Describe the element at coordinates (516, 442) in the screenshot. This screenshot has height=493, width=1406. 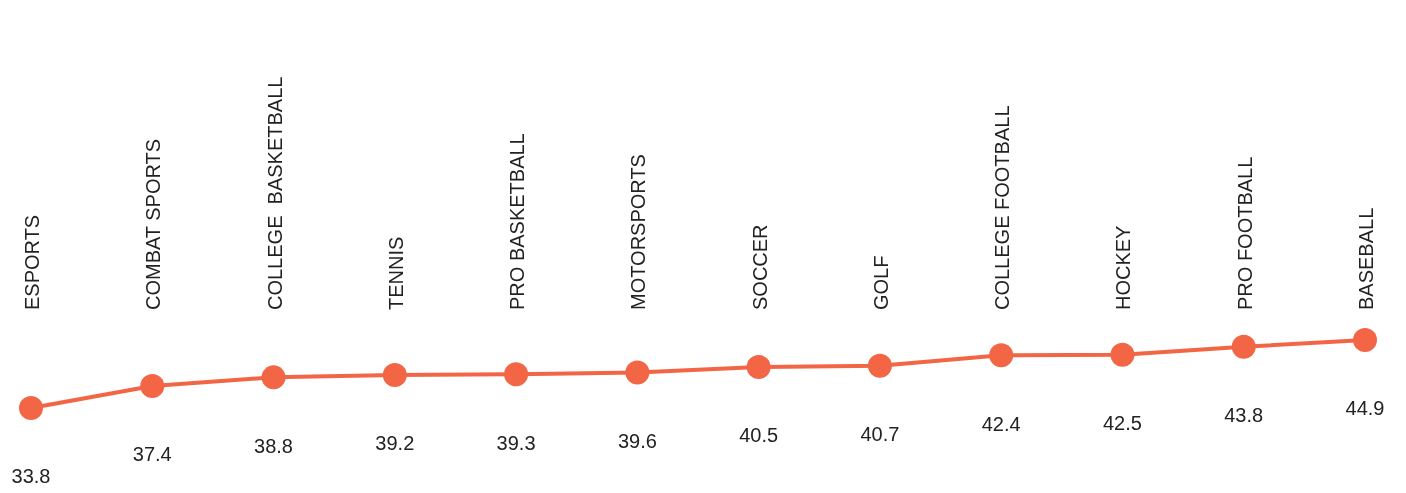
I see `data-label: 39.3` at that location.